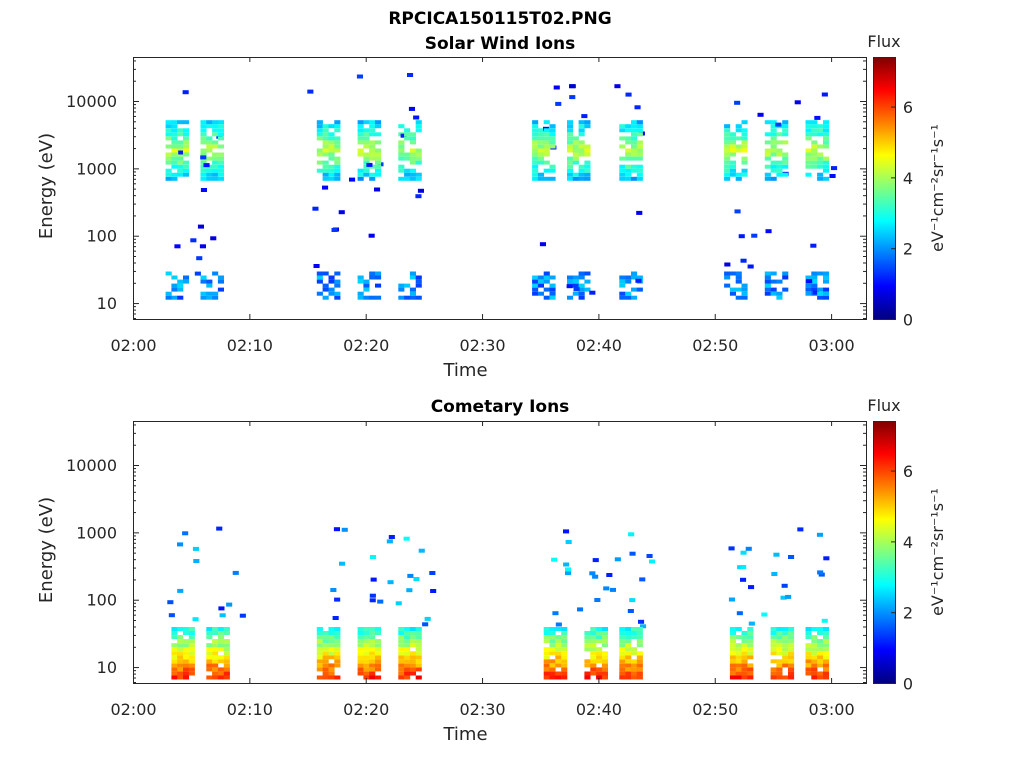 This screenshot has height=768, width=1024. I want to click on x-tick-label: 02:30, so click(482, 709).